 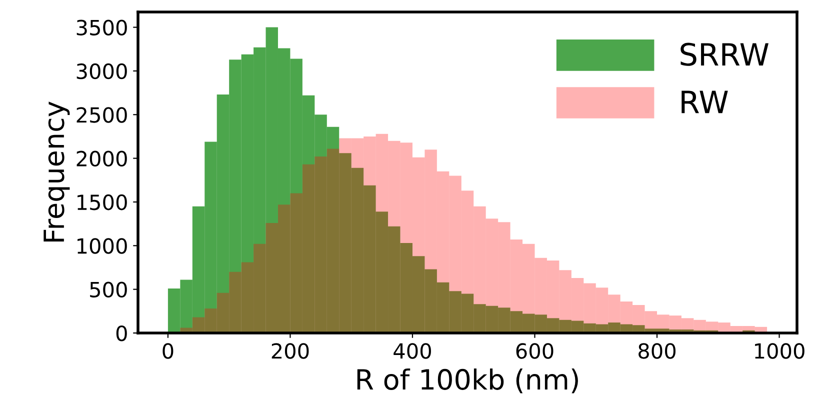 I want to click on y-tick-label: 0, so click(x=121, y=333).